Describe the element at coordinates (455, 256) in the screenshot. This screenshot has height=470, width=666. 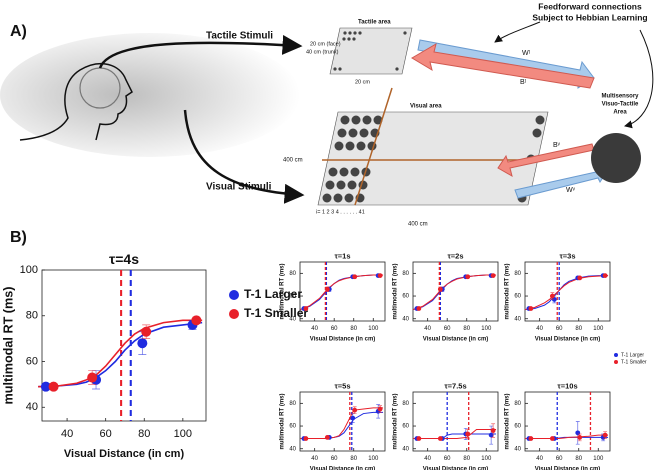
I see `chart-title: τ=2s` at that location.